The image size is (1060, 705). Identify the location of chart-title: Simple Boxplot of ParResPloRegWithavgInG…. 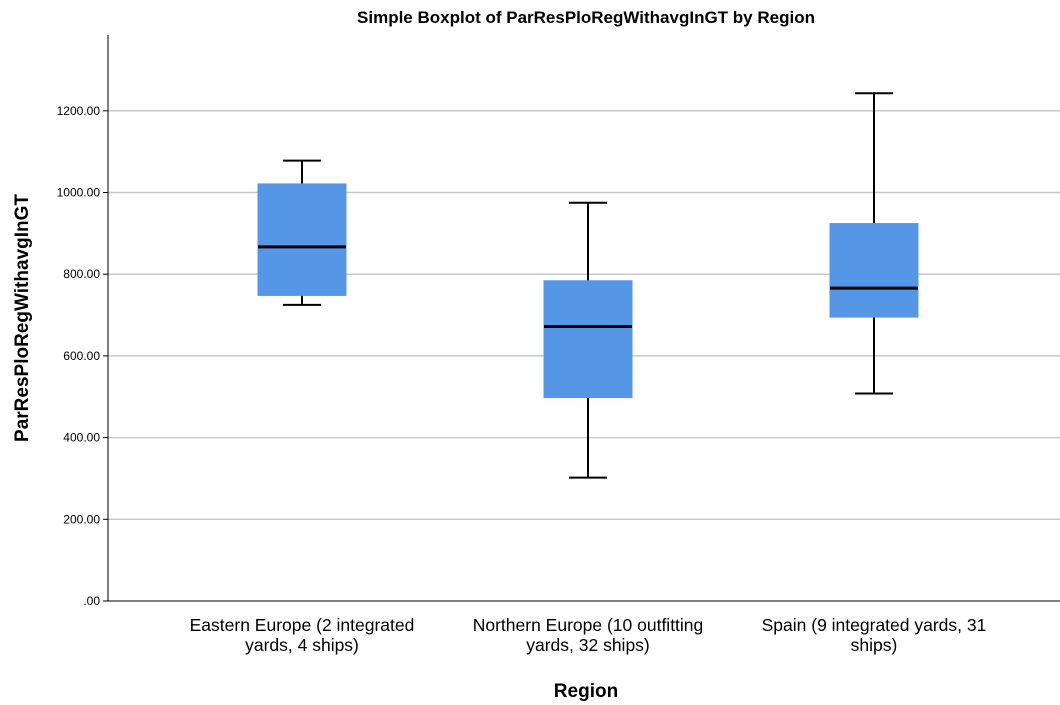
(586, 17).